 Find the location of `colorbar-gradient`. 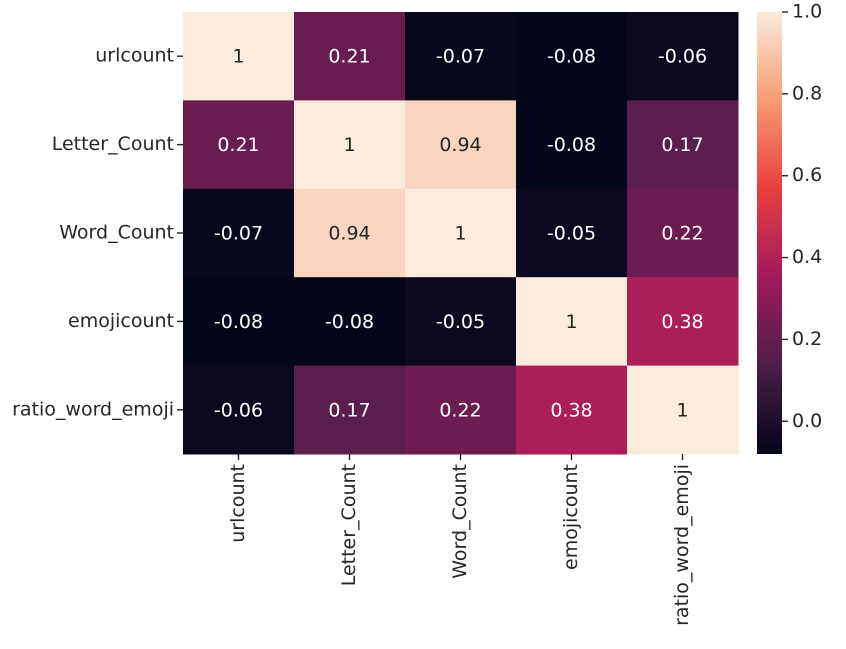

colorbar-gradient is located at coordinates (769, 233).